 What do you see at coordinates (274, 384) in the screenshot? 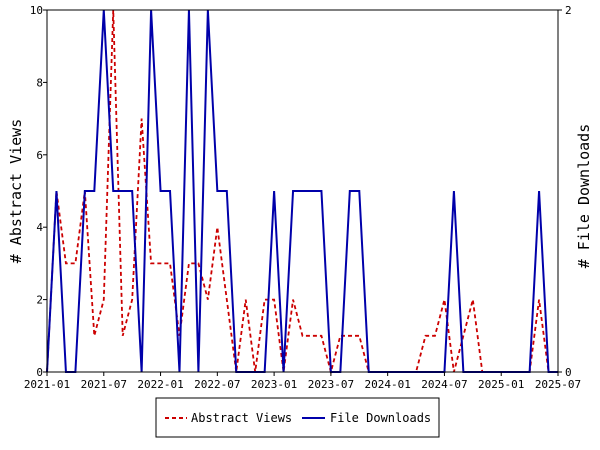
I see `x-tick-label: 2023-01` at bounding box center [274, 384].